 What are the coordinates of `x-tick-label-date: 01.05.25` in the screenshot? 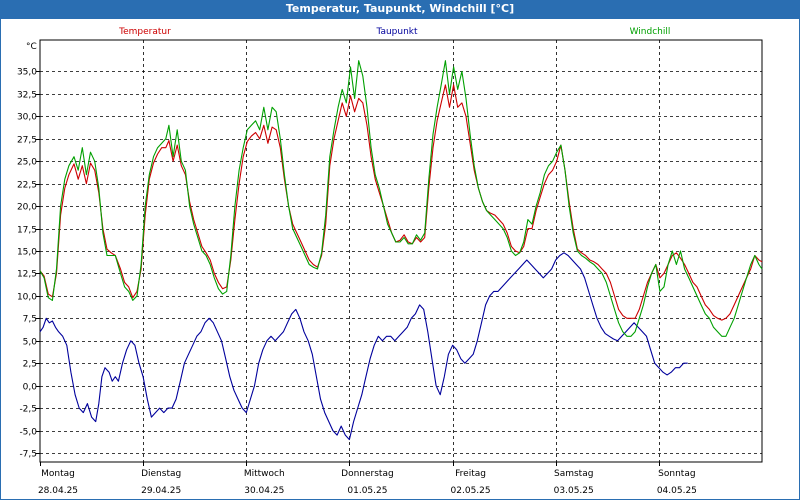 It's located at (367, 491).